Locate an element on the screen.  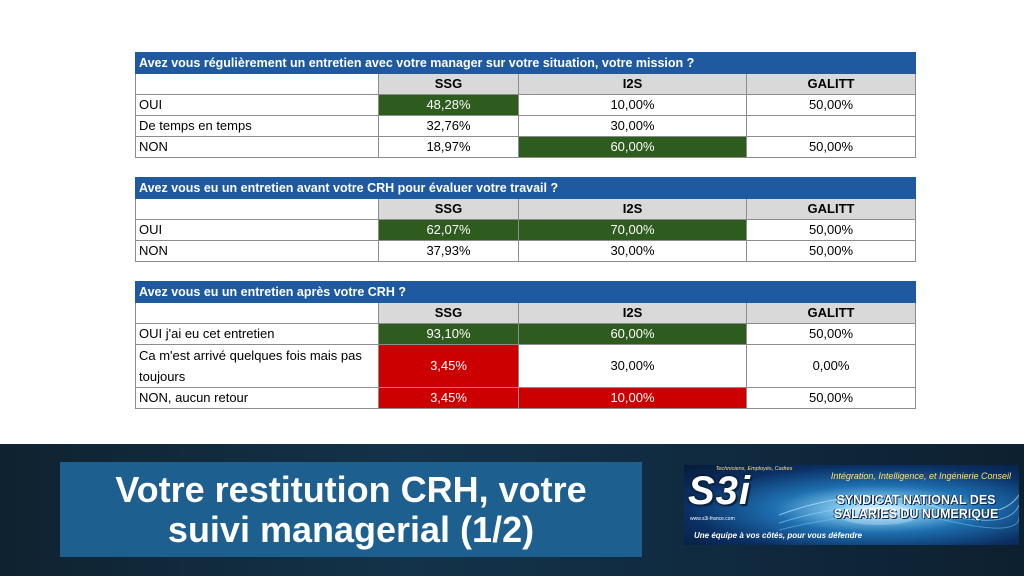
cell-value: 93,10% is located at coordinates (448, 334).